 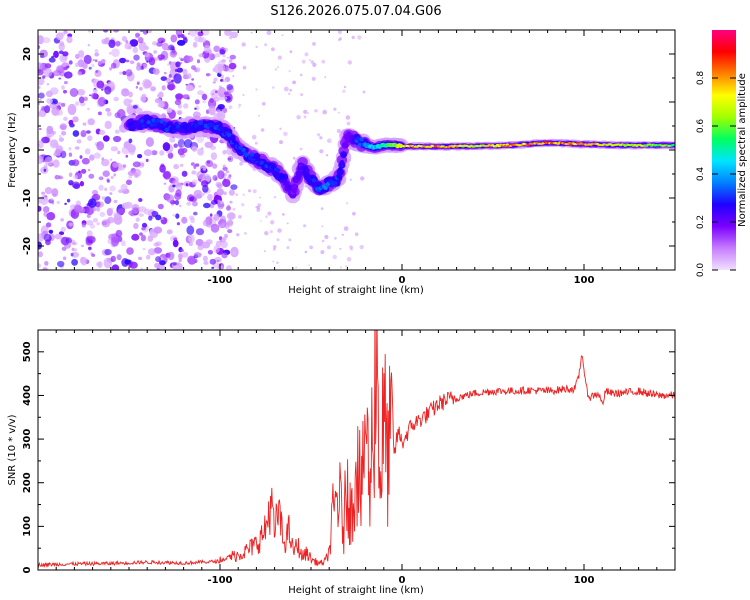 What do you see at coordinates (27, 569) in the screenshot?
I see `y-tick-label: 0` at bounding box center [27, 569].